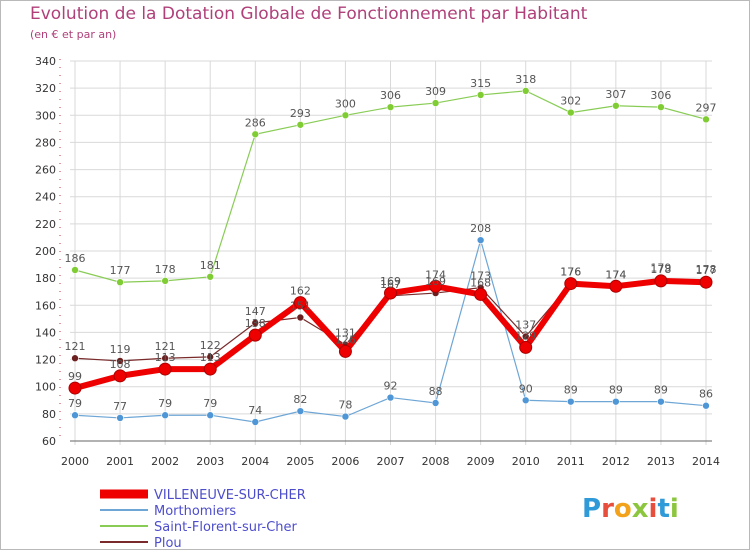 The image size is (750, 550). Describe the element at coordinates (391, 386) in the screenshot. I see `data-label: 92` at that location.